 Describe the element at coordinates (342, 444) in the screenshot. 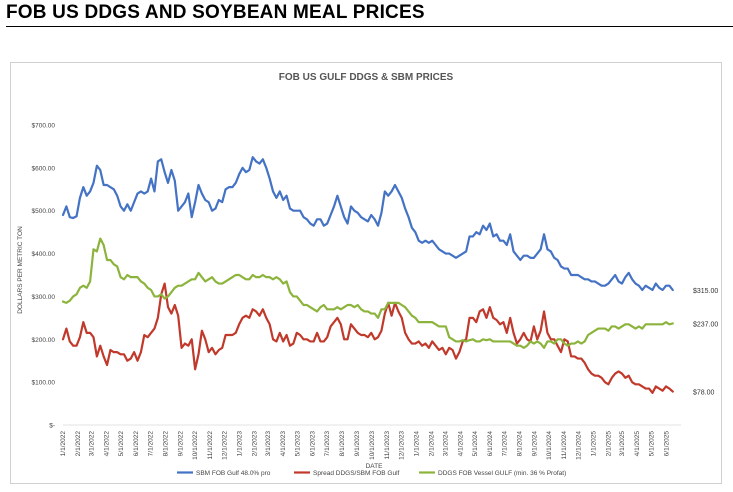

I see `x-tick-label: 8/1/2023` at that location.